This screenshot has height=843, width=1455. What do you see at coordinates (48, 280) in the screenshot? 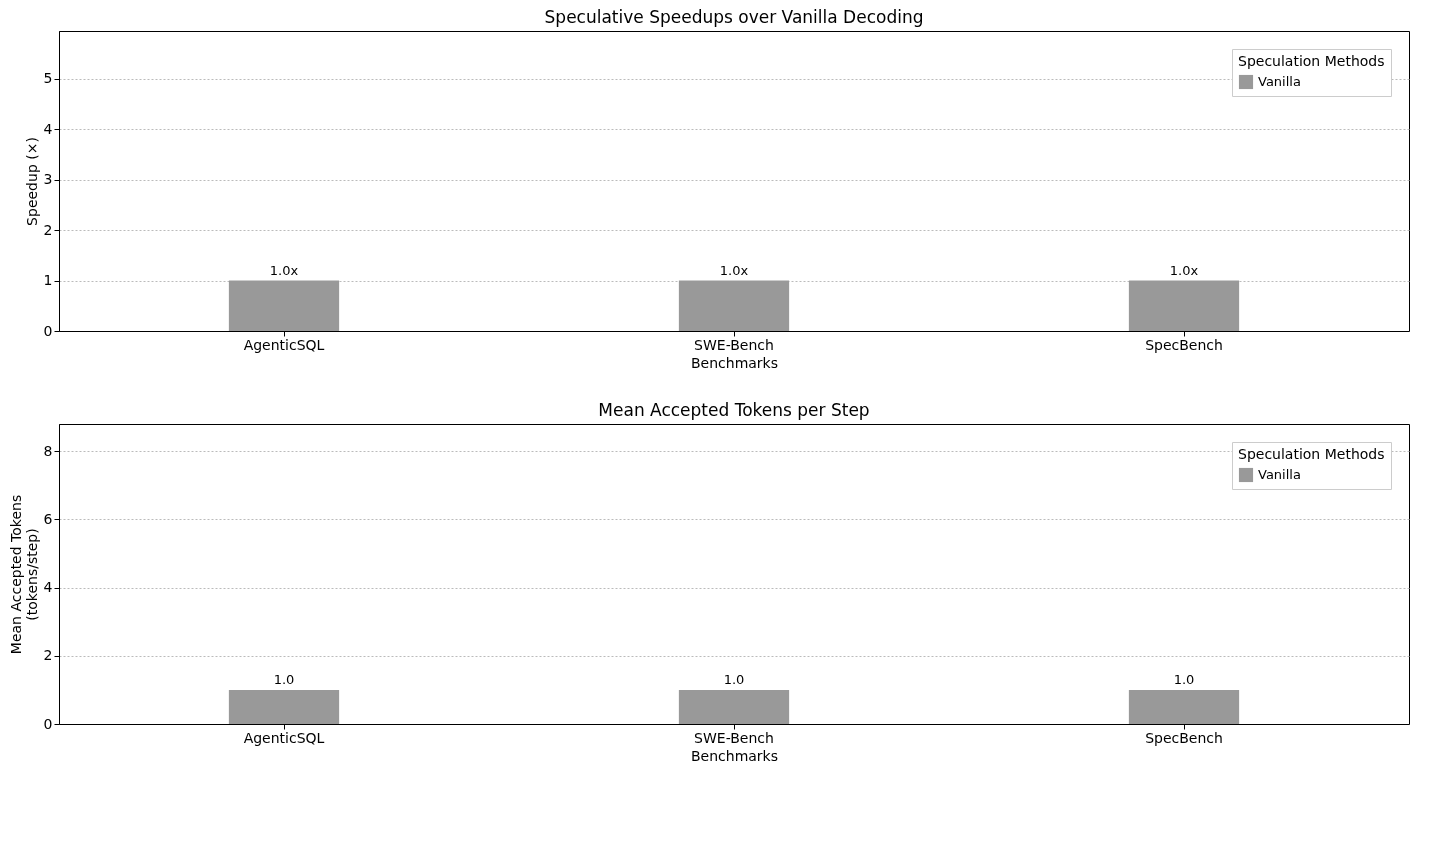
I see `y-tick-label: 1` at bounding box center [48, 280].